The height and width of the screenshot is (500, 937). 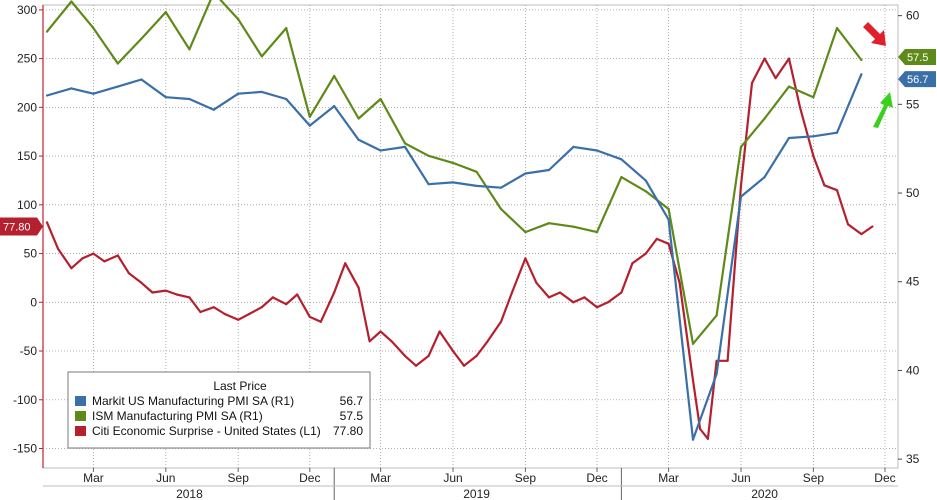 What do you see at coordinates (29, 351) in the screenshot?
I see `left-tick-label: -50` at bounding box center [29, 351].